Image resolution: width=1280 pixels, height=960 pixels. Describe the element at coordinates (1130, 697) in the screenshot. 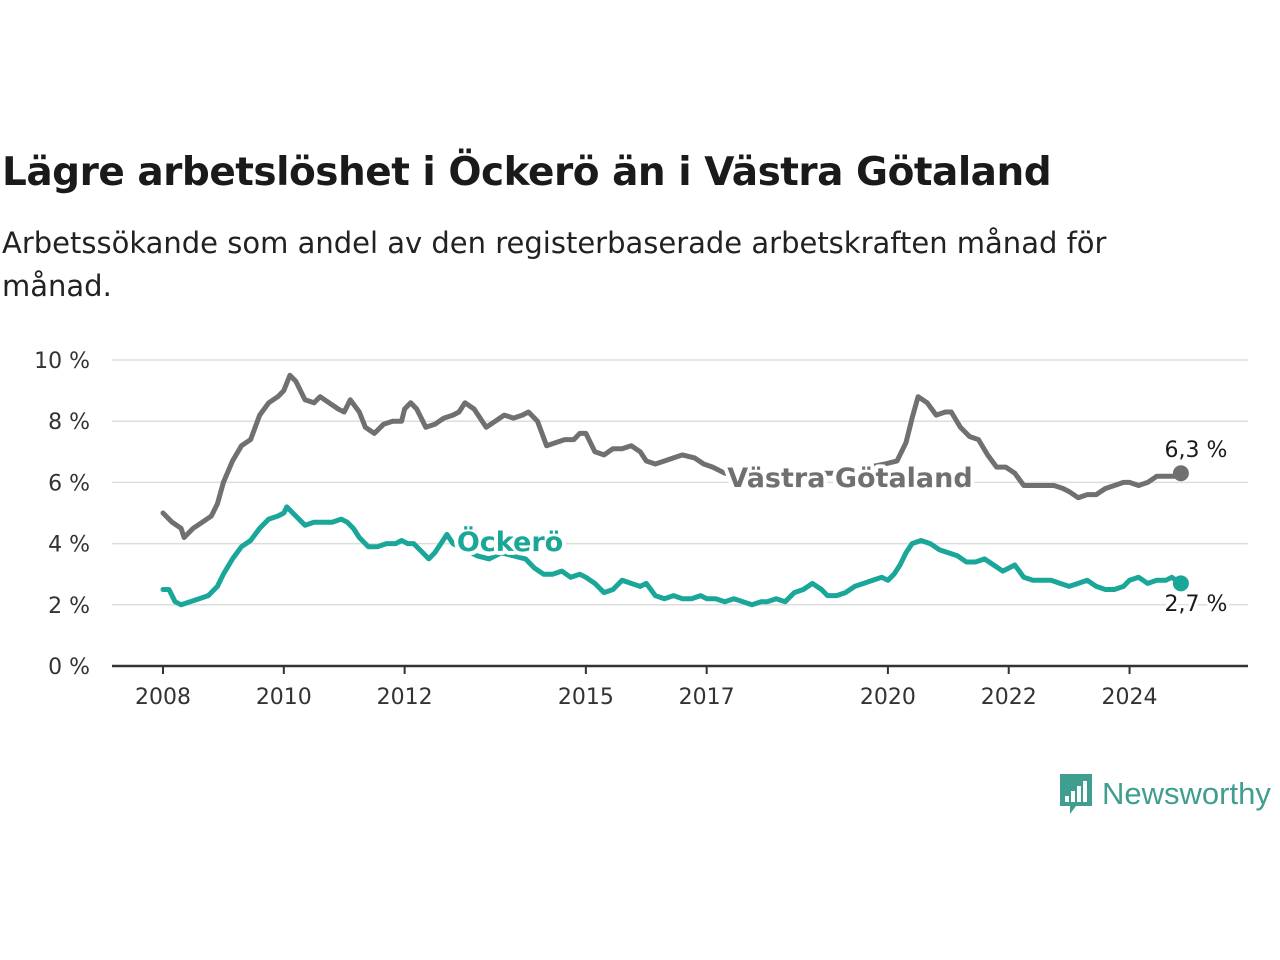

I see `x-tick-label: 2024` at that location.